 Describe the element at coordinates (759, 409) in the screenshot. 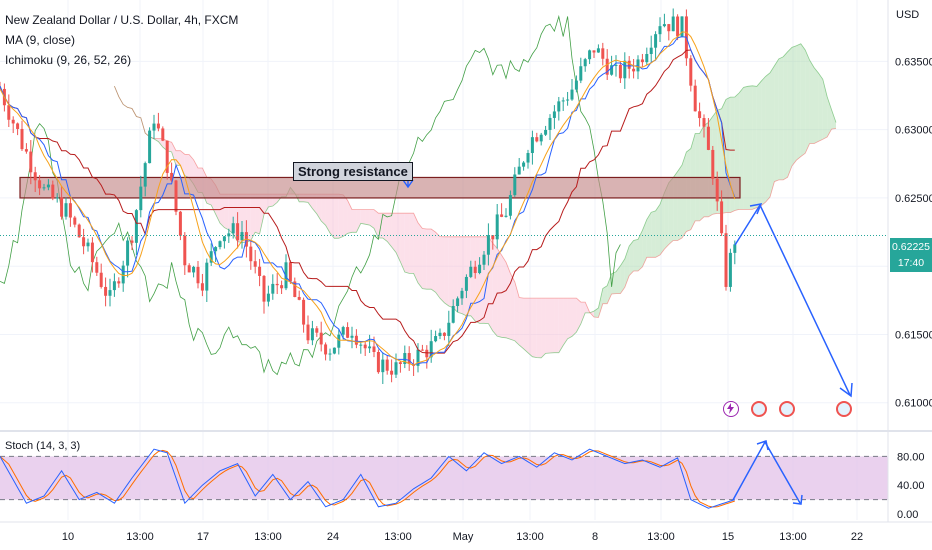

I see `us-flag-event-icon` at that location.